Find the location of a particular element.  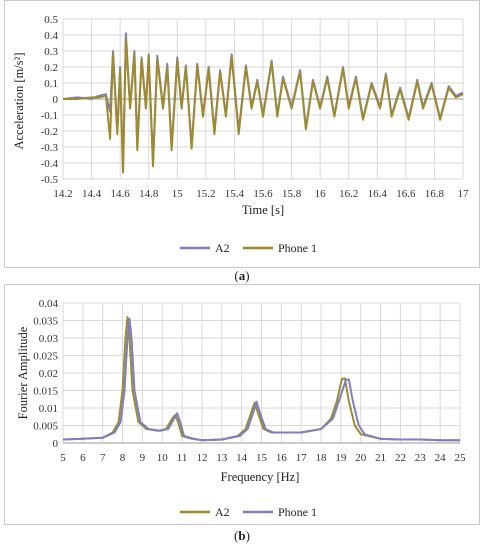

chart-b-x-tick-label: 18 is located at coordinates (322, 458).